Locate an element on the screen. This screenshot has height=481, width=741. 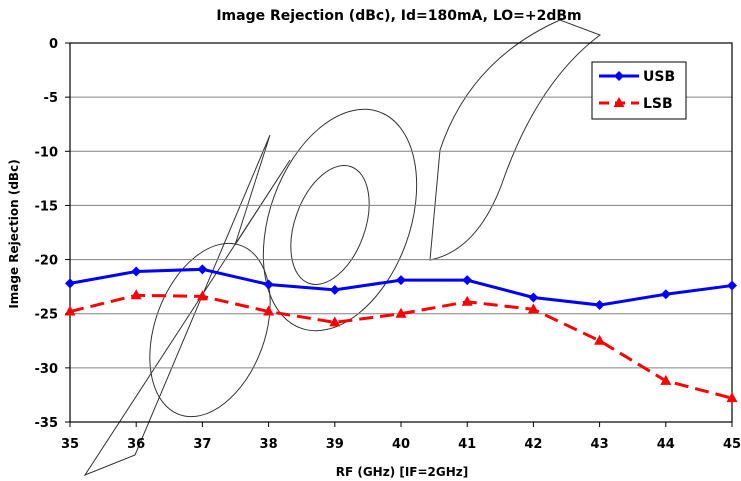
x-tick-label: 44 is located at coordinates (666, 444).